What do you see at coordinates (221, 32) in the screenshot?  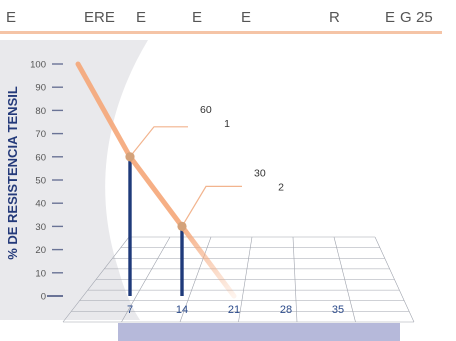 I see `header-rule` at bounding box center [221, 32].